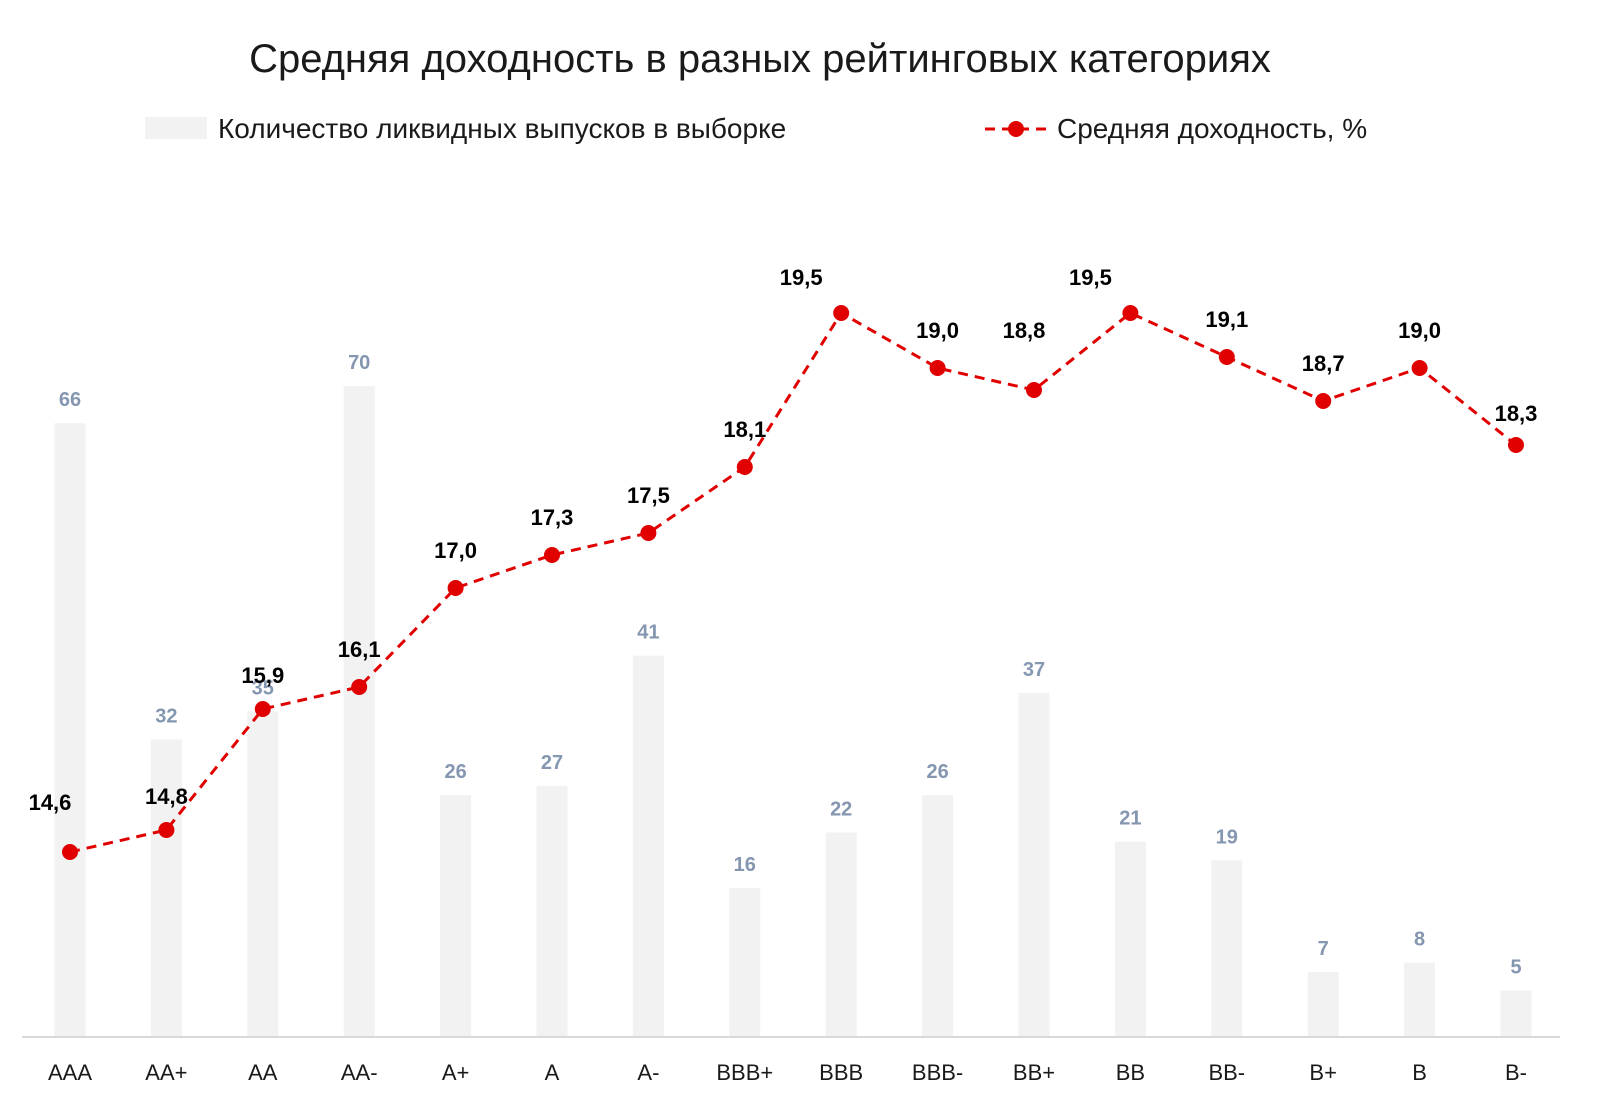 This screenshot has width=1600, height=1102. I want to click on line-point-BBB-, so click(937, 368).